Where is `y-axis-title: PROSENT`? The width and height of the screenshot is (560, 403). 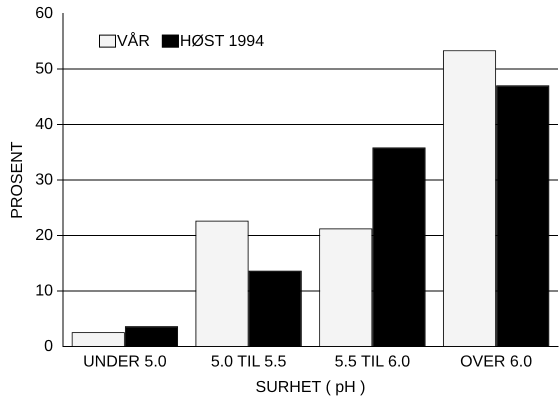 y-axis-title: PROSENT is located at coordinates (17, 180).